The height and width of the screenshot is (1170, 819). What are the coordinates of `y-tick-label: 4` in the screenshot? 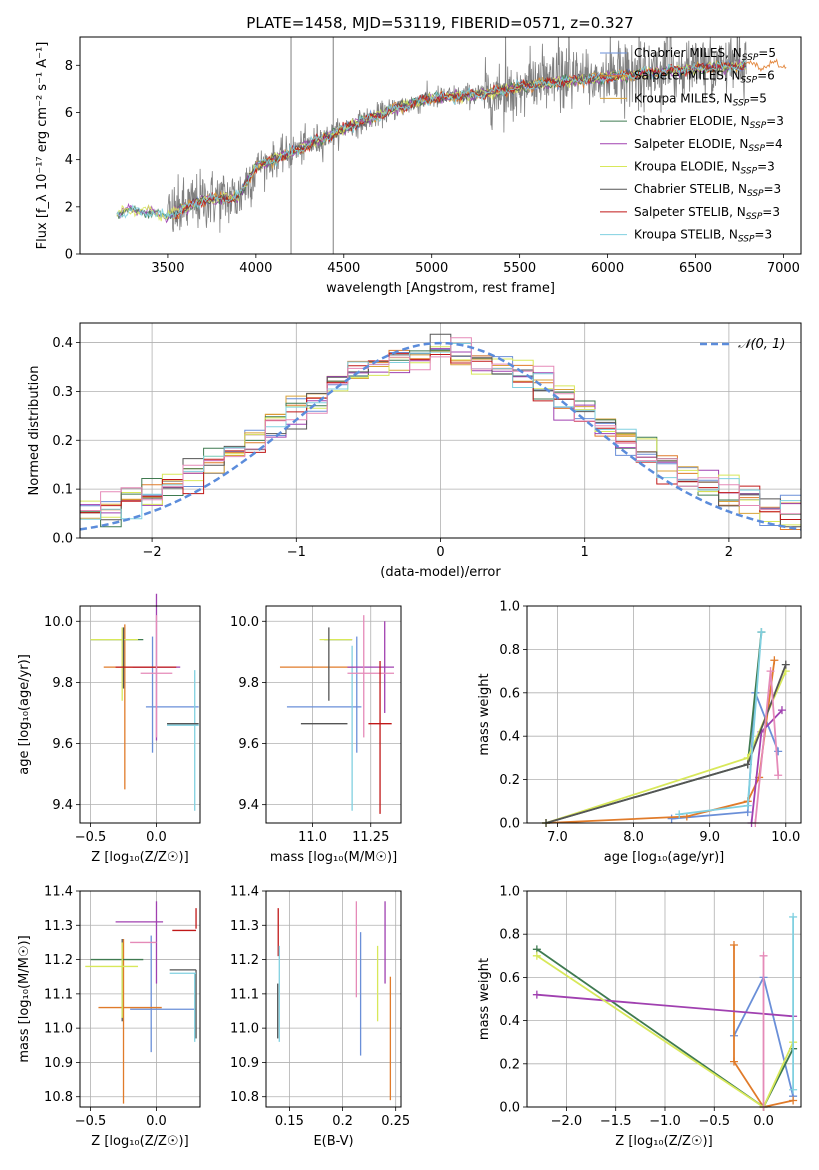 It's located at (69, 160).